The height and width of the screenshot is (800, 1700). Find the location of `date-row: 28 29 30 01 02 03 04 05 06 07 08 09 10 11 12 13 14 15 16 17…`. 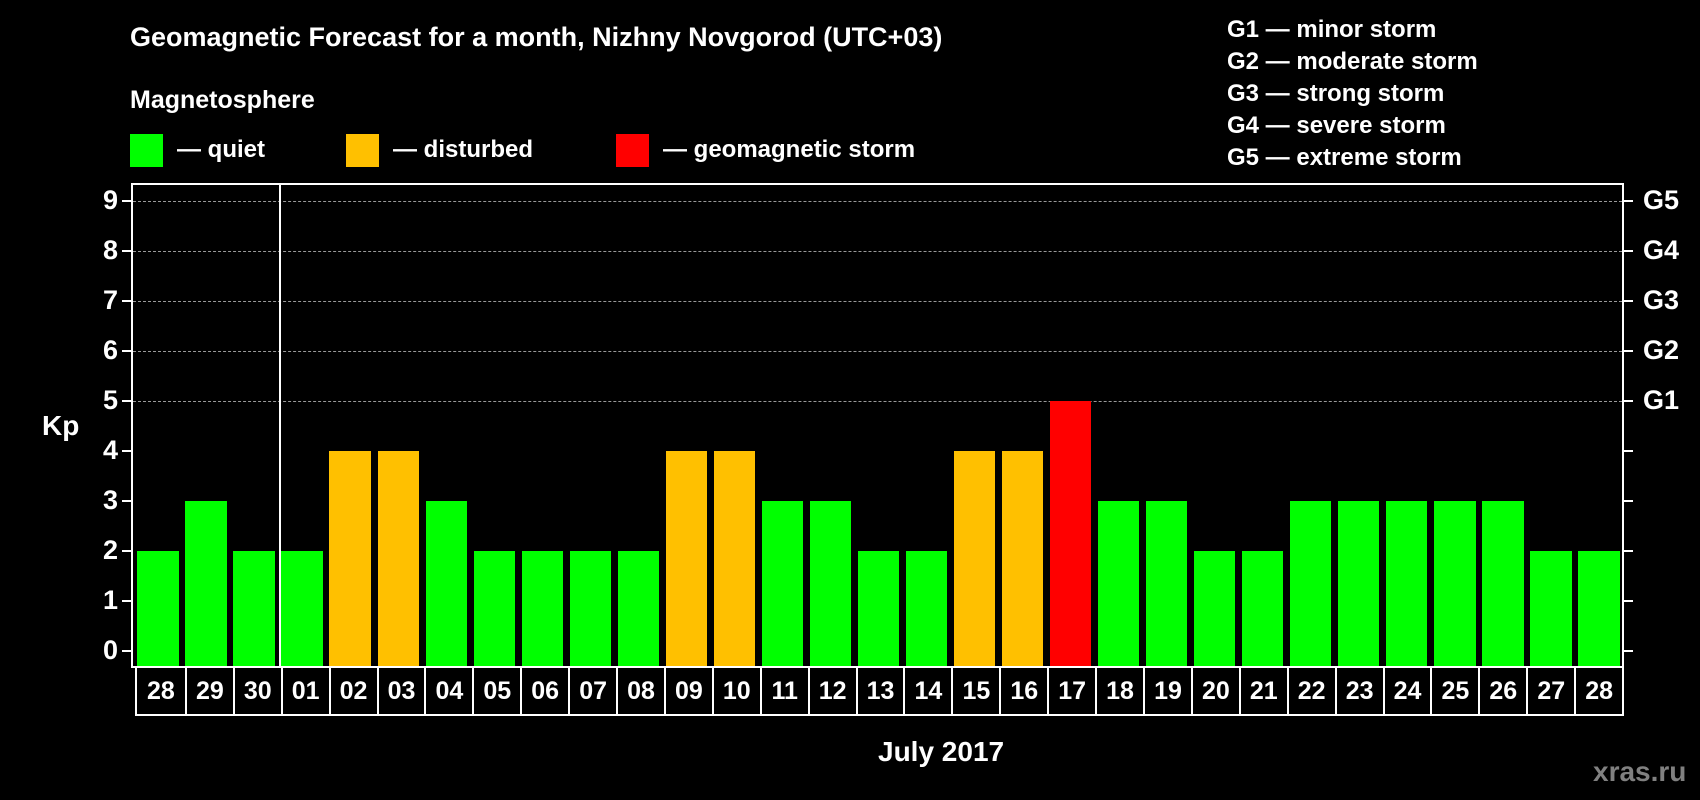

date-row: 28 29 30 01 02 03 04 05 06 07 08 09 10 11 12 13 14 15 16 17… is located at coordinates (879, 692).